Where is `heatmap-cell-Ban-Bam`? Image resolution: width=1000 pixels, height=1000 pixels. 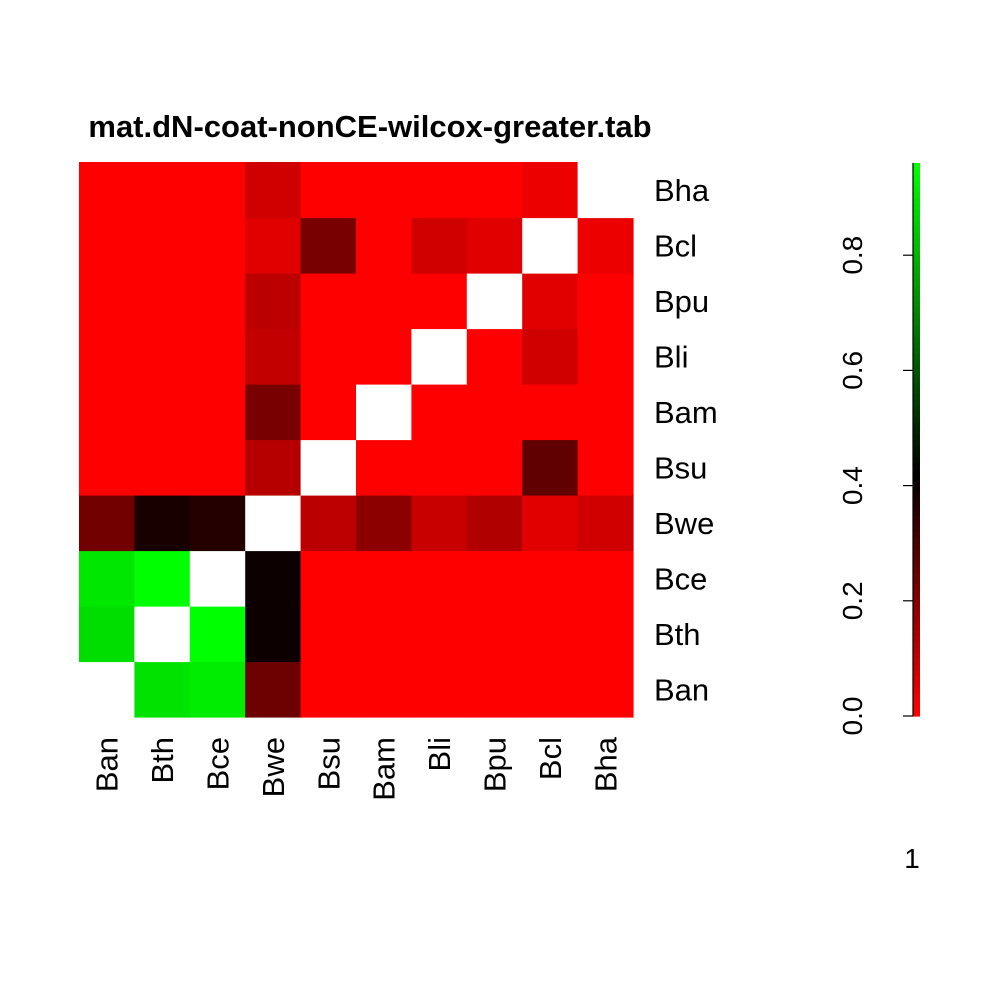
heatmap-cell-Ban-Bam is located at coordinates (384, 689).